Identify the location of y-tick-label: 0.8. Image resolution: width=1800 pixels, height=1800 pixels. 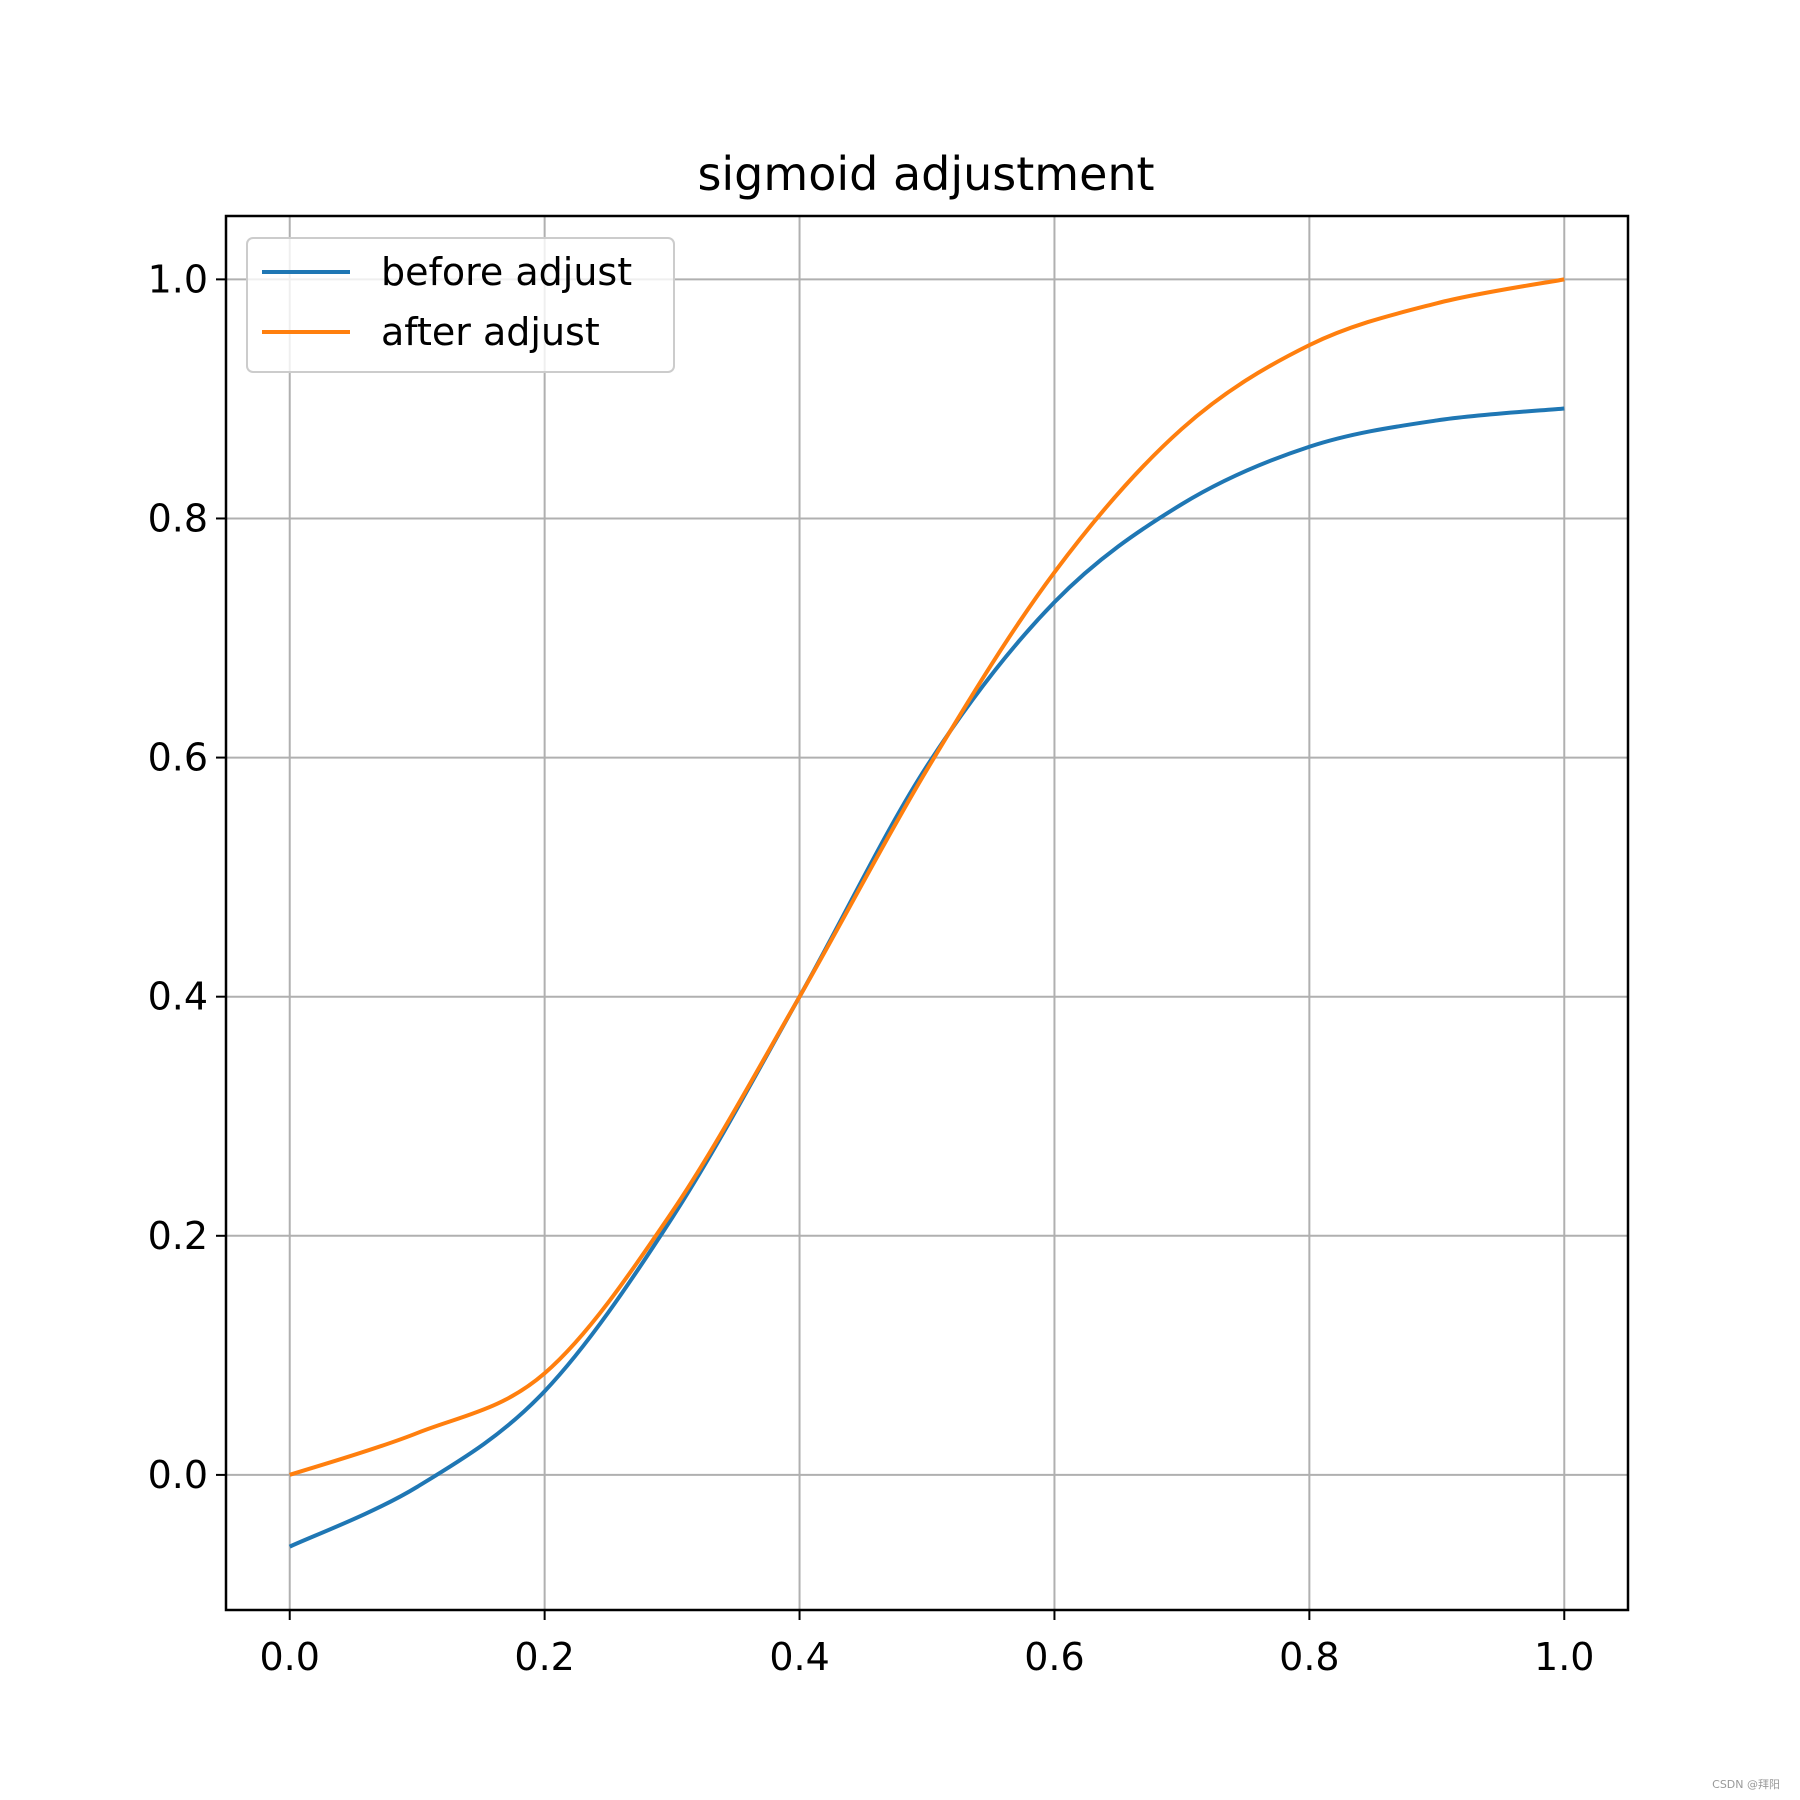
(178, 518).